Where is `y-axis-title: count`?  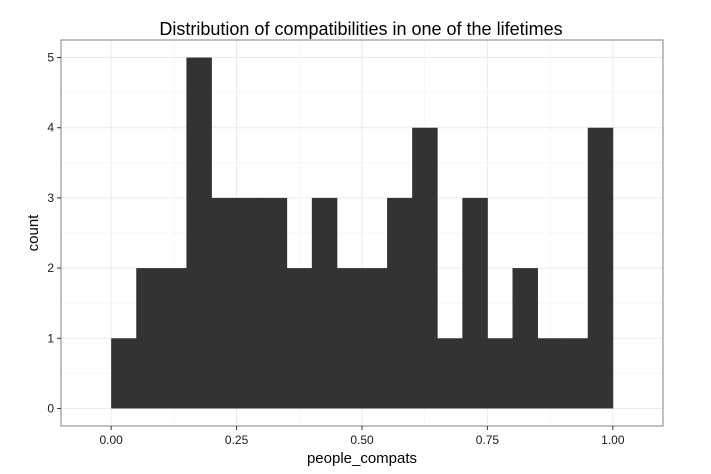
y-axis-title: count is located at coordinates (33, 233).